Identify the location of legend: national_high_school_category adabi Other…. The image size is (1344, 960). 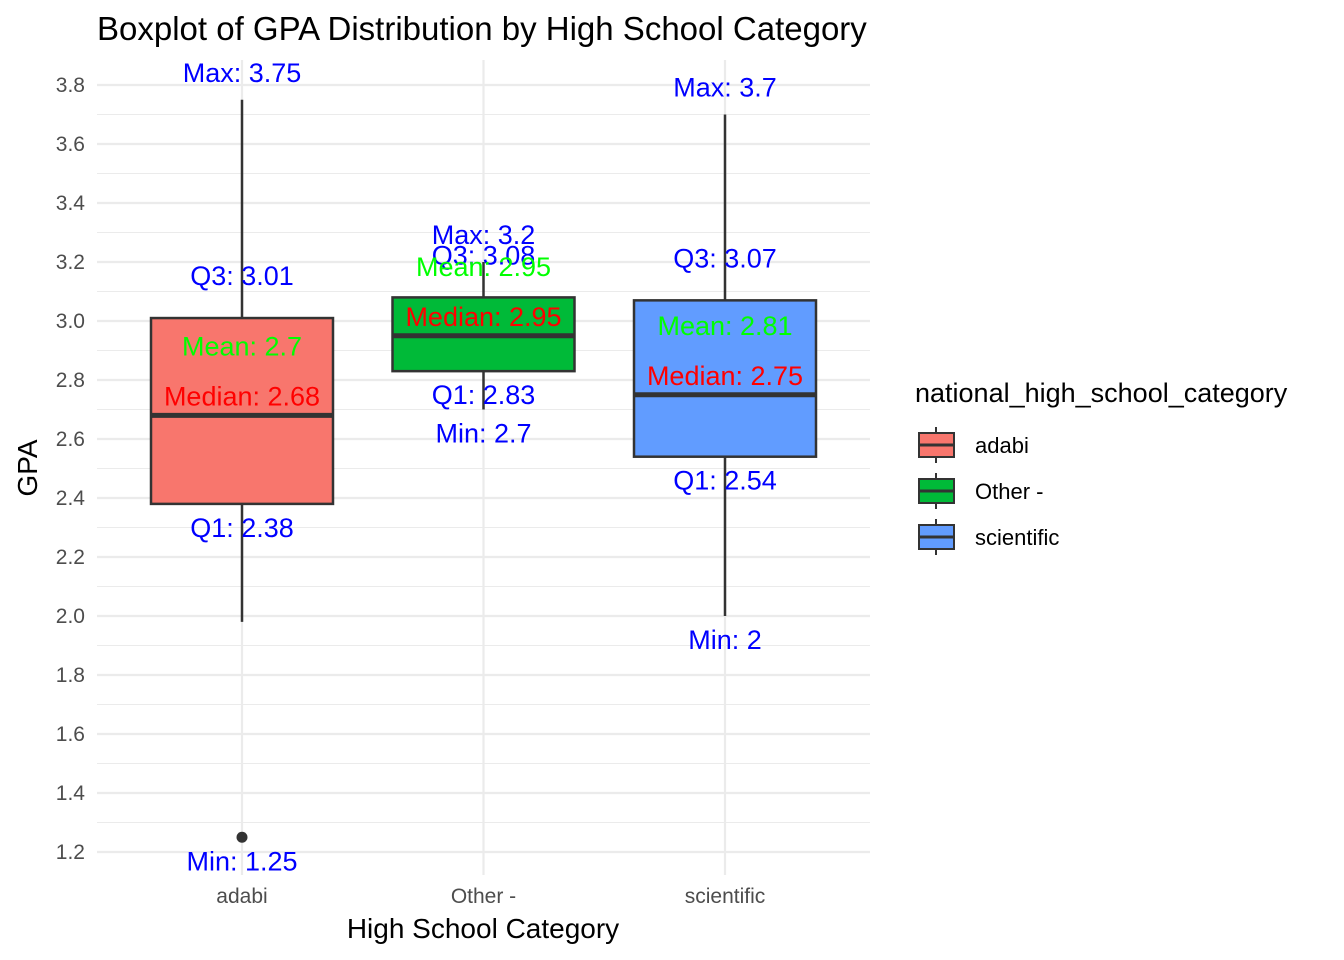
(1101, 466).